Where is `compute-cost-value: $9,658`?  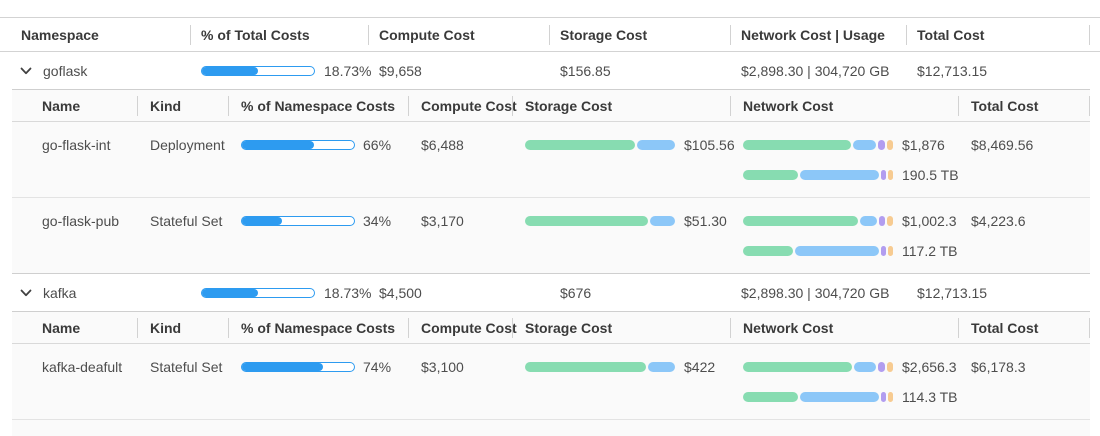 compute-cost-value: $9,658 is located at coordinates (400, 70).